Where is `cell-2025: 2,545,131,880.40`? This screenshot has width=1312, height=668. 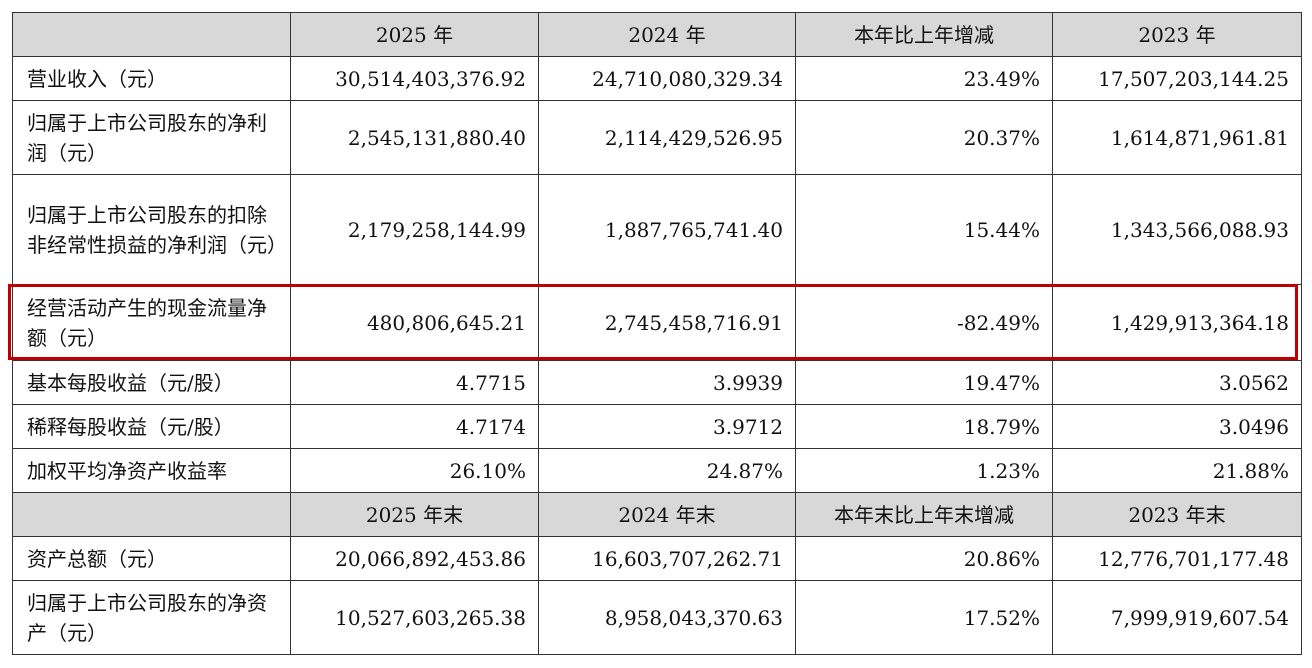
cell-2025: 2,545,131,880.40 is located at coordinates (414, 137).